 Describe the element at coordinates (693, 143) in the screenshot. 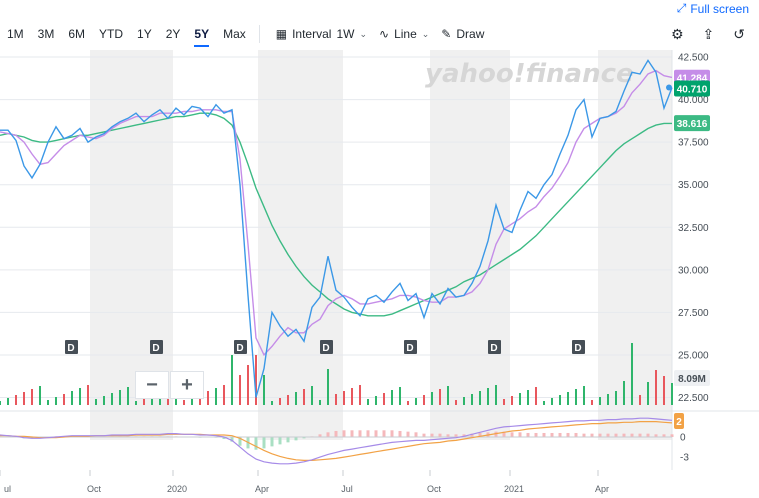

I see `y-tick-label: 37.500` at that location.